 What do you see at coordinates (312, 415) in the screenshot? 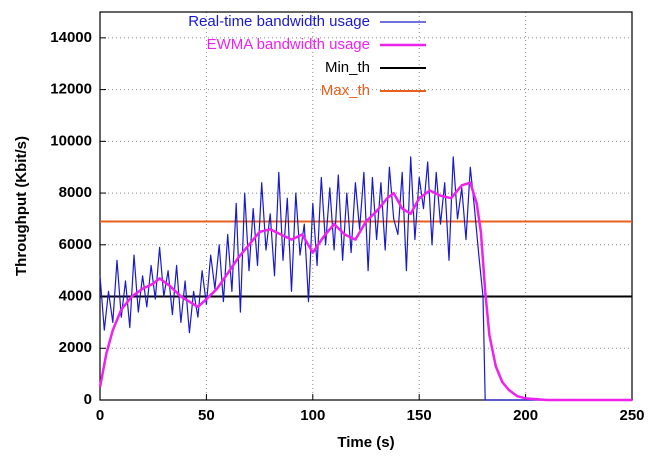
I see `x-tick-label: 100` at bounding box center [312, 415].